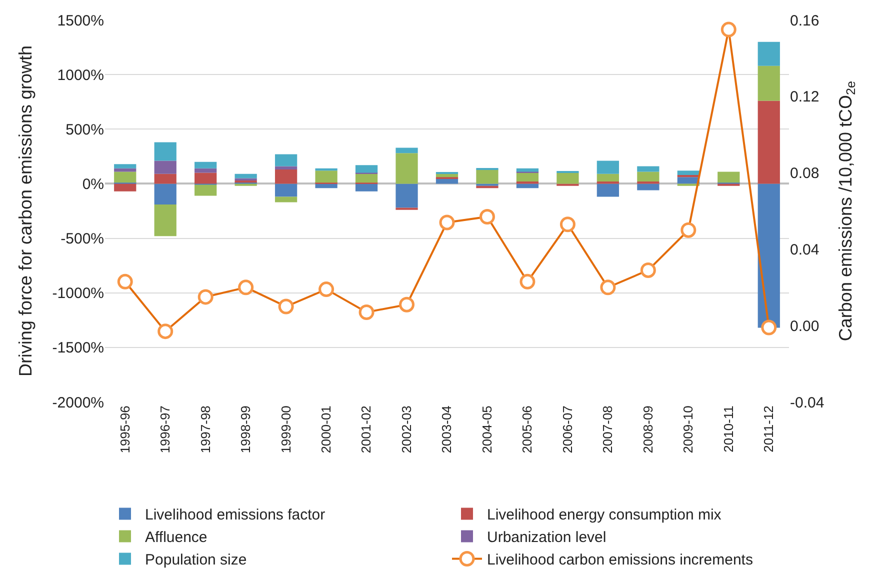 This screenshot has width=874, height=587. I want to click on y2-tick-label: 0.04, so click(805, 249).